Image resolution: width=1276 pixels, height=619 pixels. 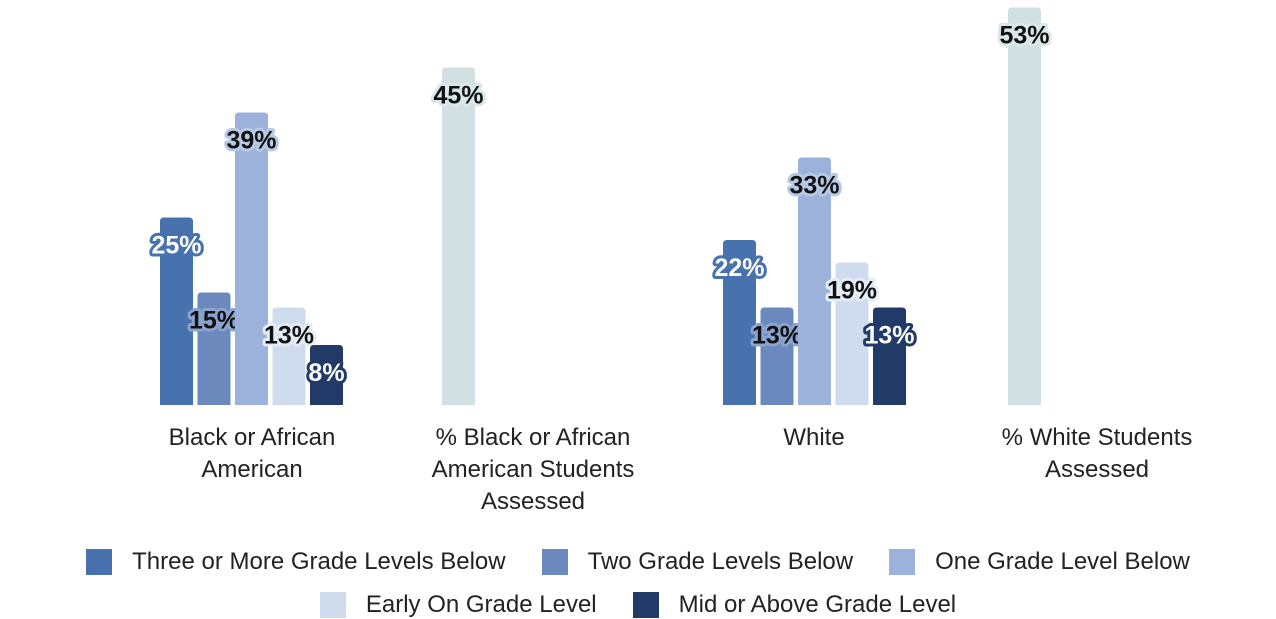 What do you see at coordinates (332, 605) in the screenshot?
I see `legend-swatch-early-on-grade` at bounding box center [332, 605].